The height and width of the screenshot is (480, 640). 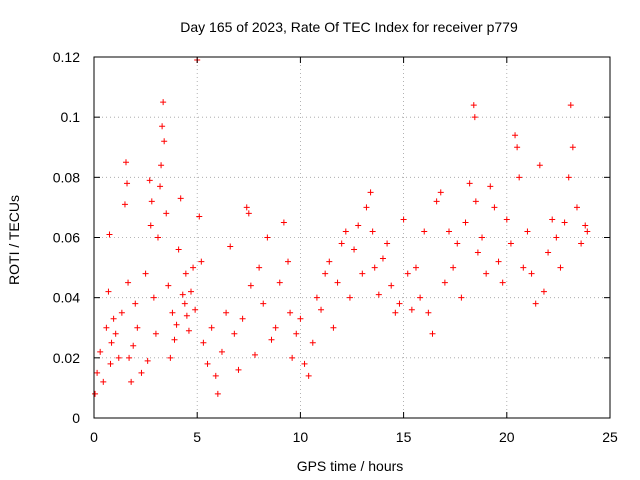 I want to click on x-axis-label: GPS time / hours, so click(x=350, y=466).